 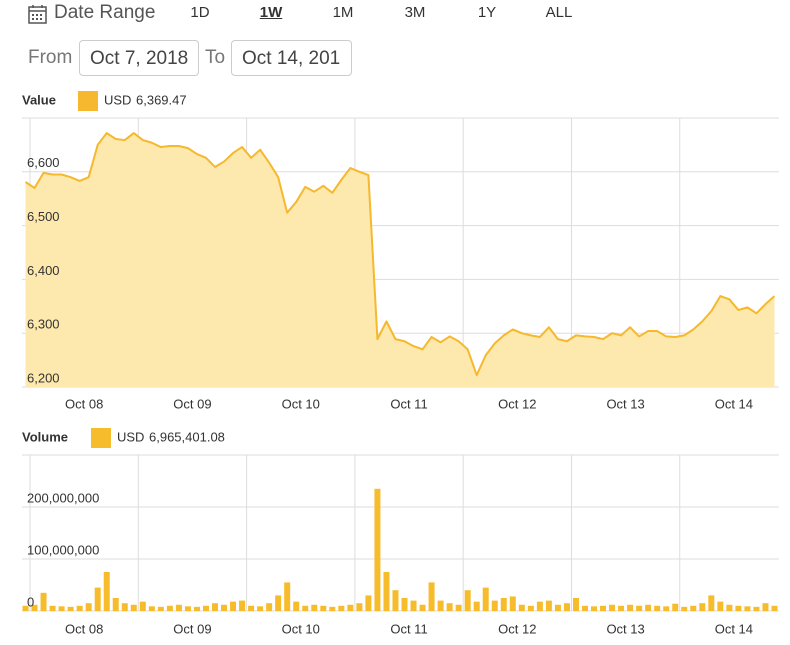 What do you see at coordinates (200, 12) in the screenshot?
I see `range-button: 1D` at bounding box center [200, 12].